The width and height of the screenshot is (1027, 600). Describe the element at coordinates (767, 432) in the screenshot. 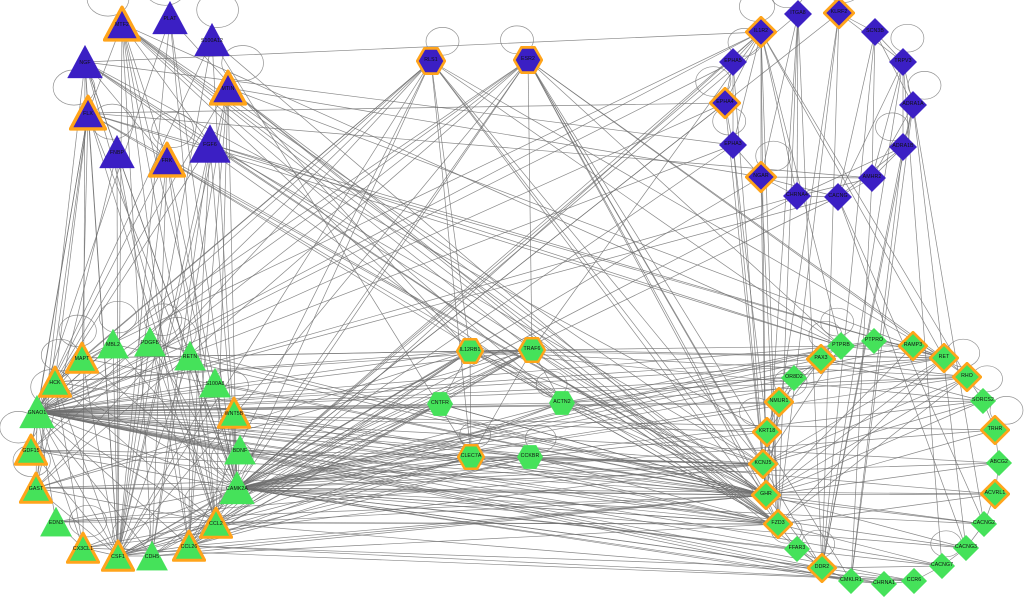

I see `graph-node-krt18: KRT18` at that location.